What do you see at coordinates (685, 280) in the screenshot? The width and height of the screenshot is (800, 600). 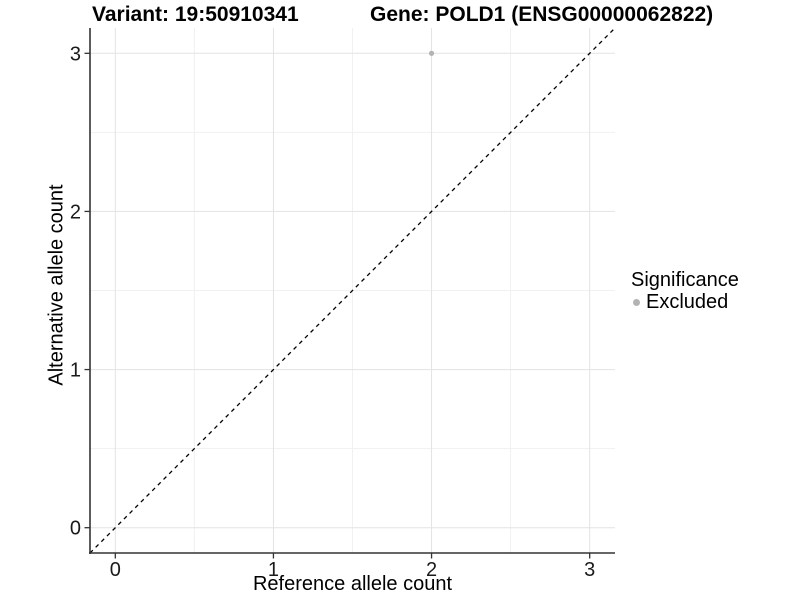 I see `legend-title: Significance` at bounding box center [685, 280].